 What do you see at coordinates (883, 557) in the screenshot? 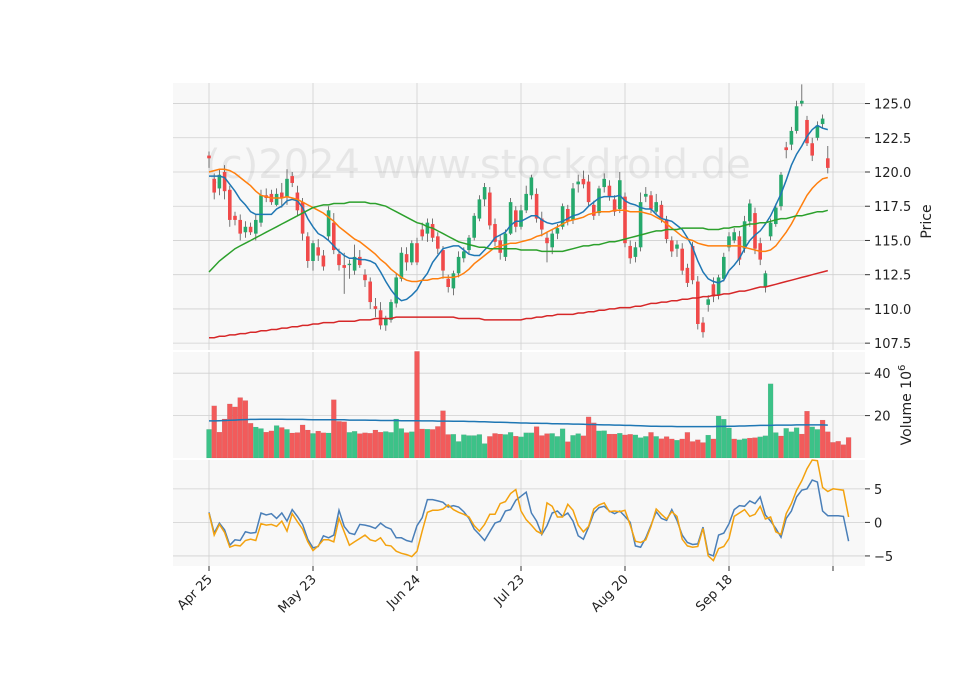
I see `y-tick-label: −5` at bounding box center [883, 557].